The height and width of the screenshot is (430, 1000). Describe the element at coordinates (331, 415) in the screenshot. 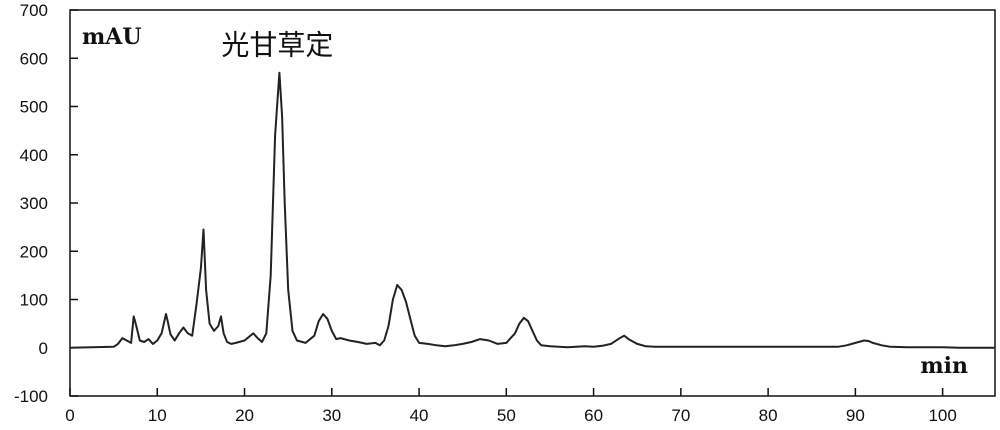

I see `x-tick-label: 30` at that location.